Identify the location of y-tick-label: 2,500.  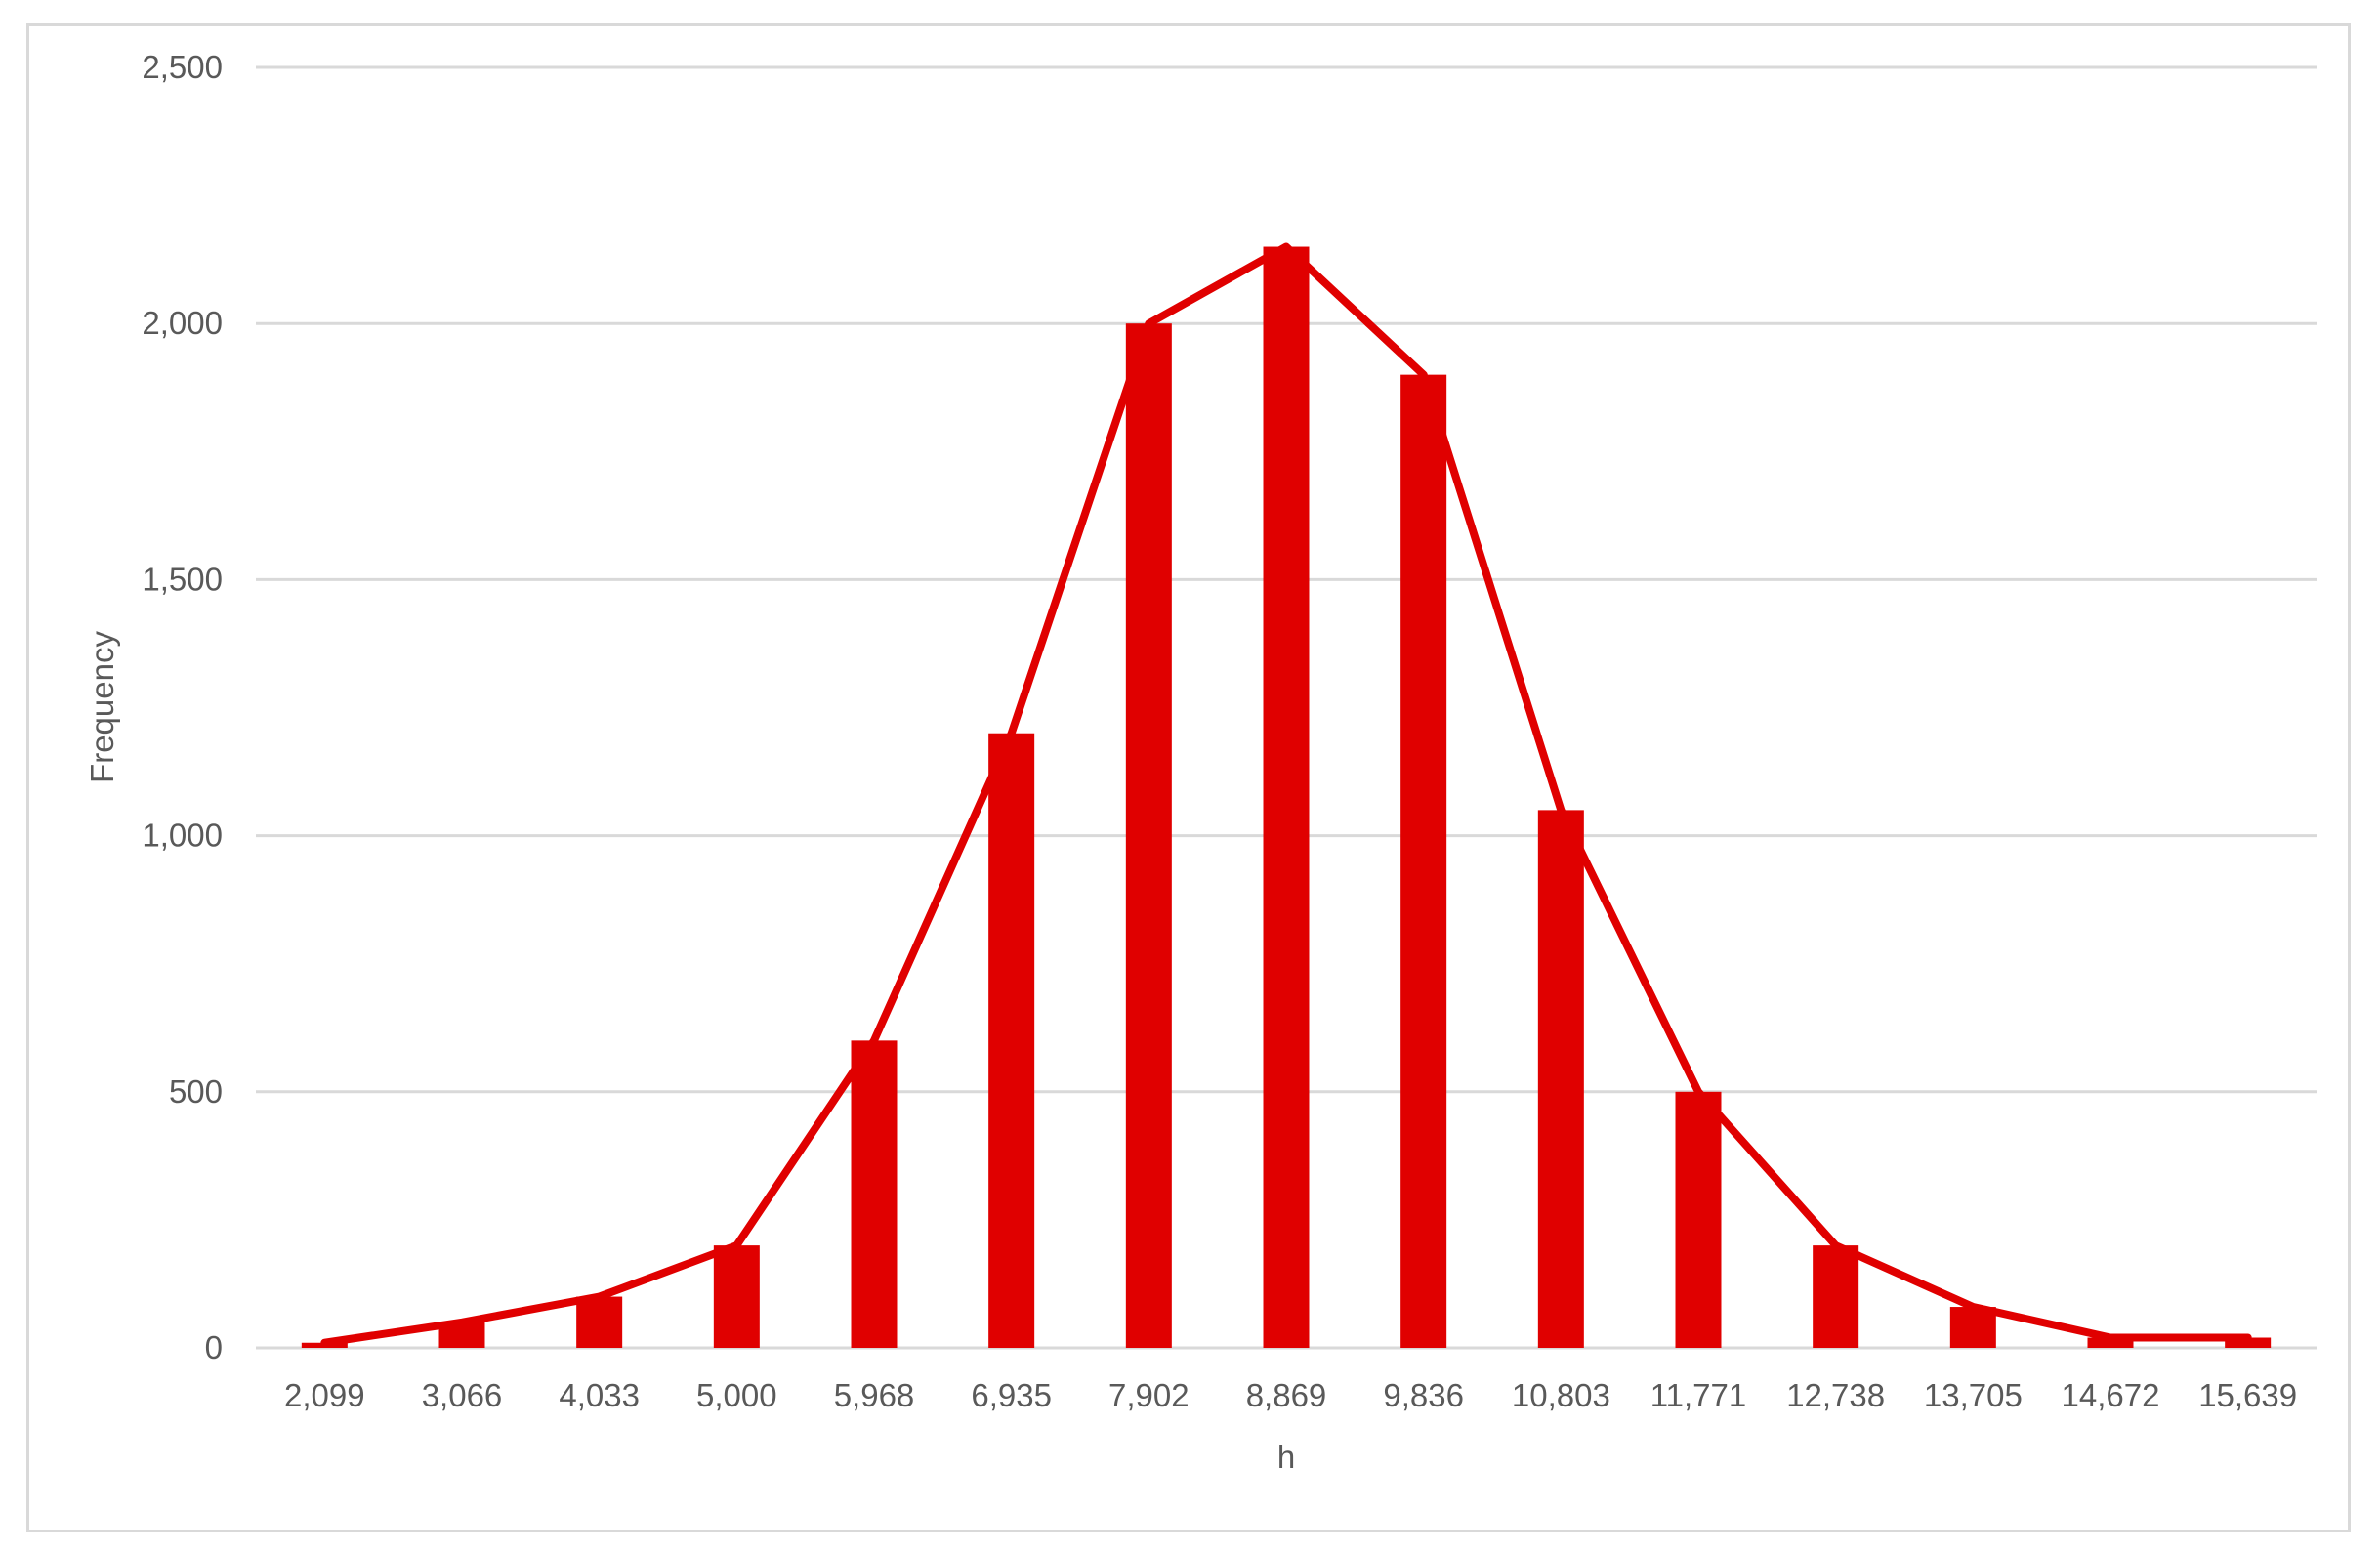
(182, 67).